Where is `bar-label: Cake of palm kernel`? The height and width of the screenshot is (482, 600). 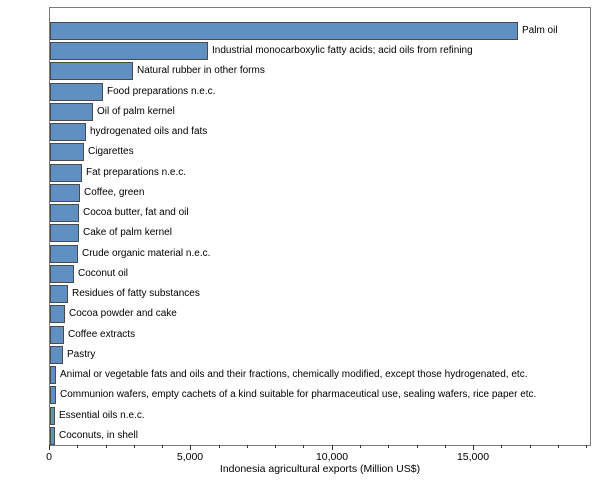 bar-label: Cake of palm kernel is located at coordinates (127, 233).